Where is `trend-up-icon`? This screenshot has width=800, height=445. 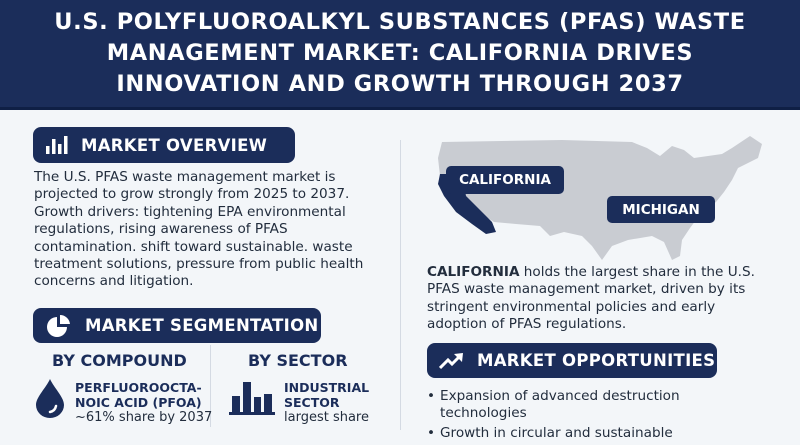
trend-up-icon is located at coordinates (451, 360).